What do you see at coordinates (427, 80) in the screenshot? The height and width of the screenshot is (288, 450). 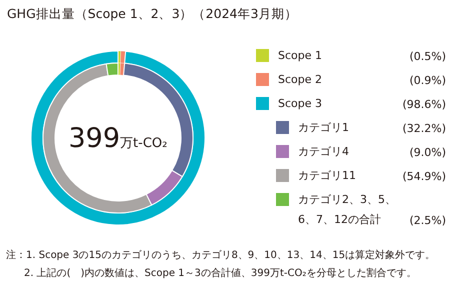 I see `text: (0.9%)` at bounding box center [427, 80].